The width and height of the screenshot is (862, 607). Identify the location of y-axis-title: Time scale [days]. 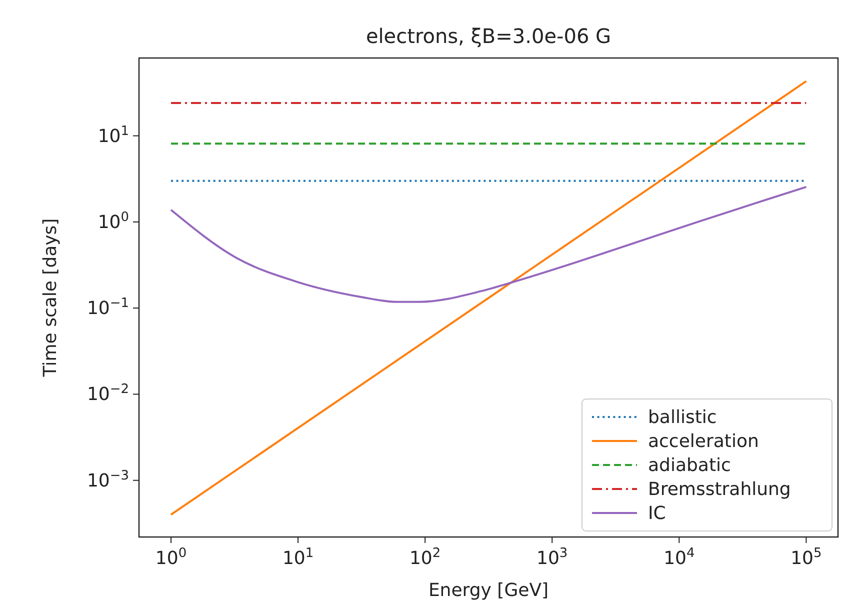
(50, 298).